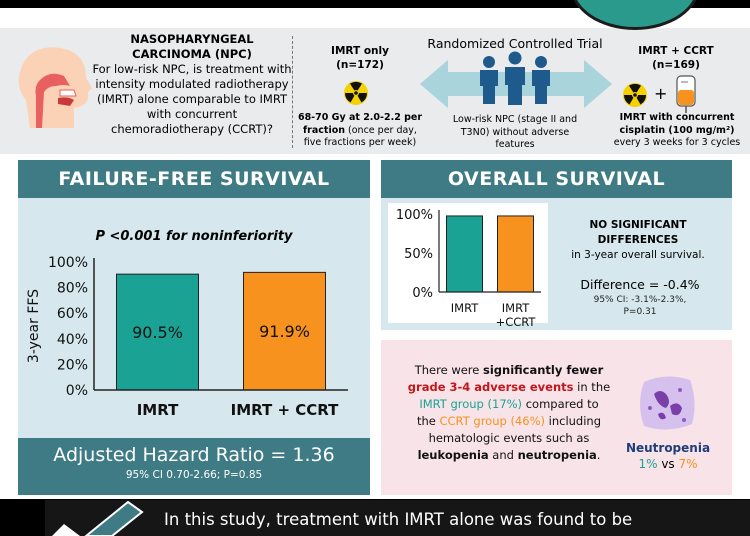 The height and width of the screenshot is (536, 750). Describe the element at coordinates (72, 289) in the screenshot. I see `ffs-ytick-label: 80%` at that location.